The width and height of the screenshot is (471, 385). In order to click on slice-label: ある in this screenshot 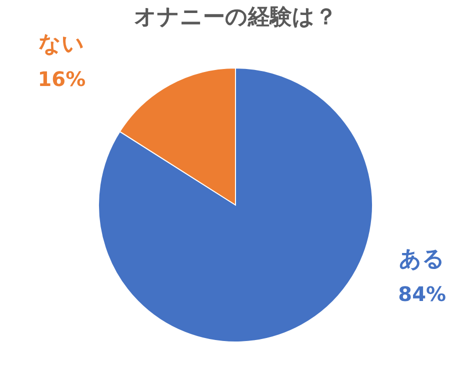, I will do `click(422, 259)`.